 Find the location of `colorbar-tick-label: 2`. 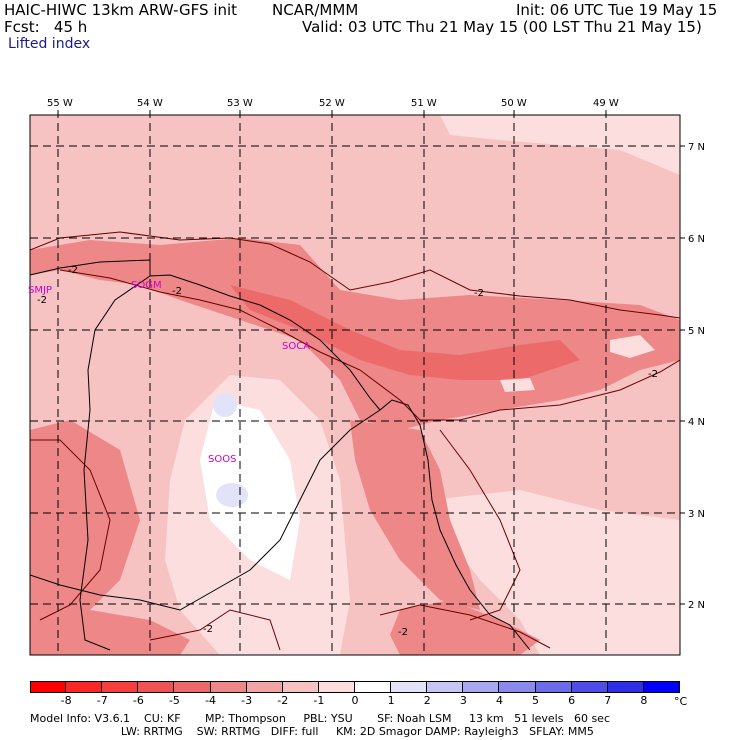

colorbar-tick-label: 2 is located at coordinates (427, 700).